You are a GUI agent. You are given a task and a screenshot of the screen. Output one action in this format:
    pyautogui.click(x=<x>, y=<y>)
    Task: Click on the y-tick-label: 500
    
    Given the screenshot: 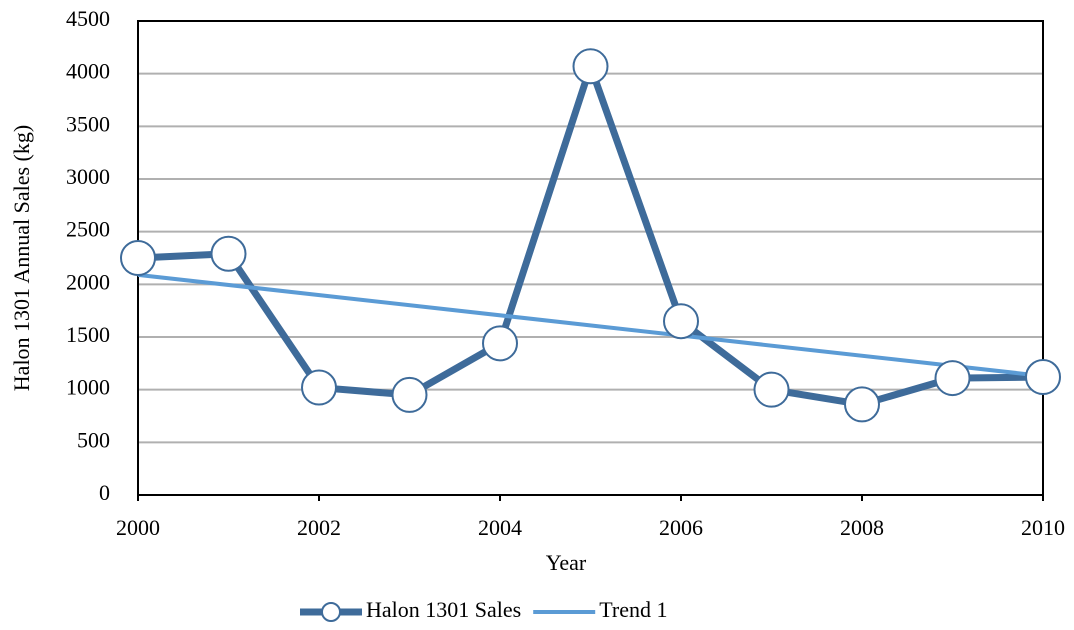 What is the action you would take?
    pyautogui.click(x=93, y=439)
    